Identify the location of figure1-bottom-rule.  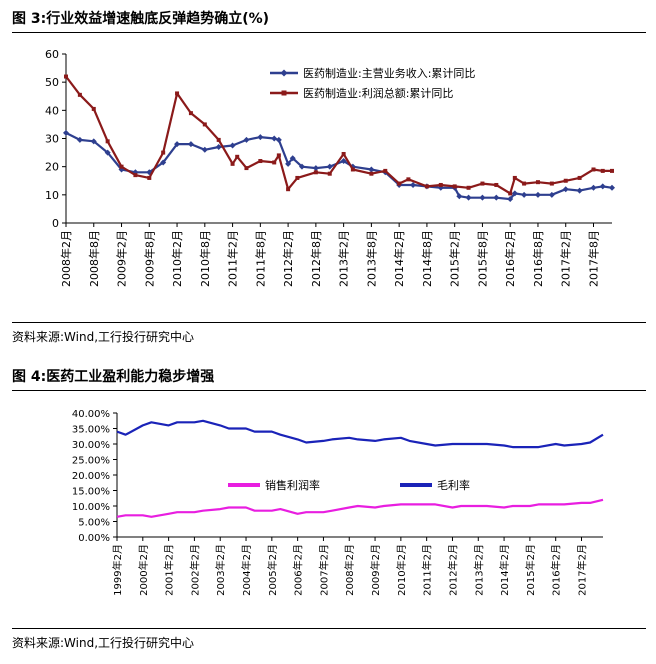
(329, 322).